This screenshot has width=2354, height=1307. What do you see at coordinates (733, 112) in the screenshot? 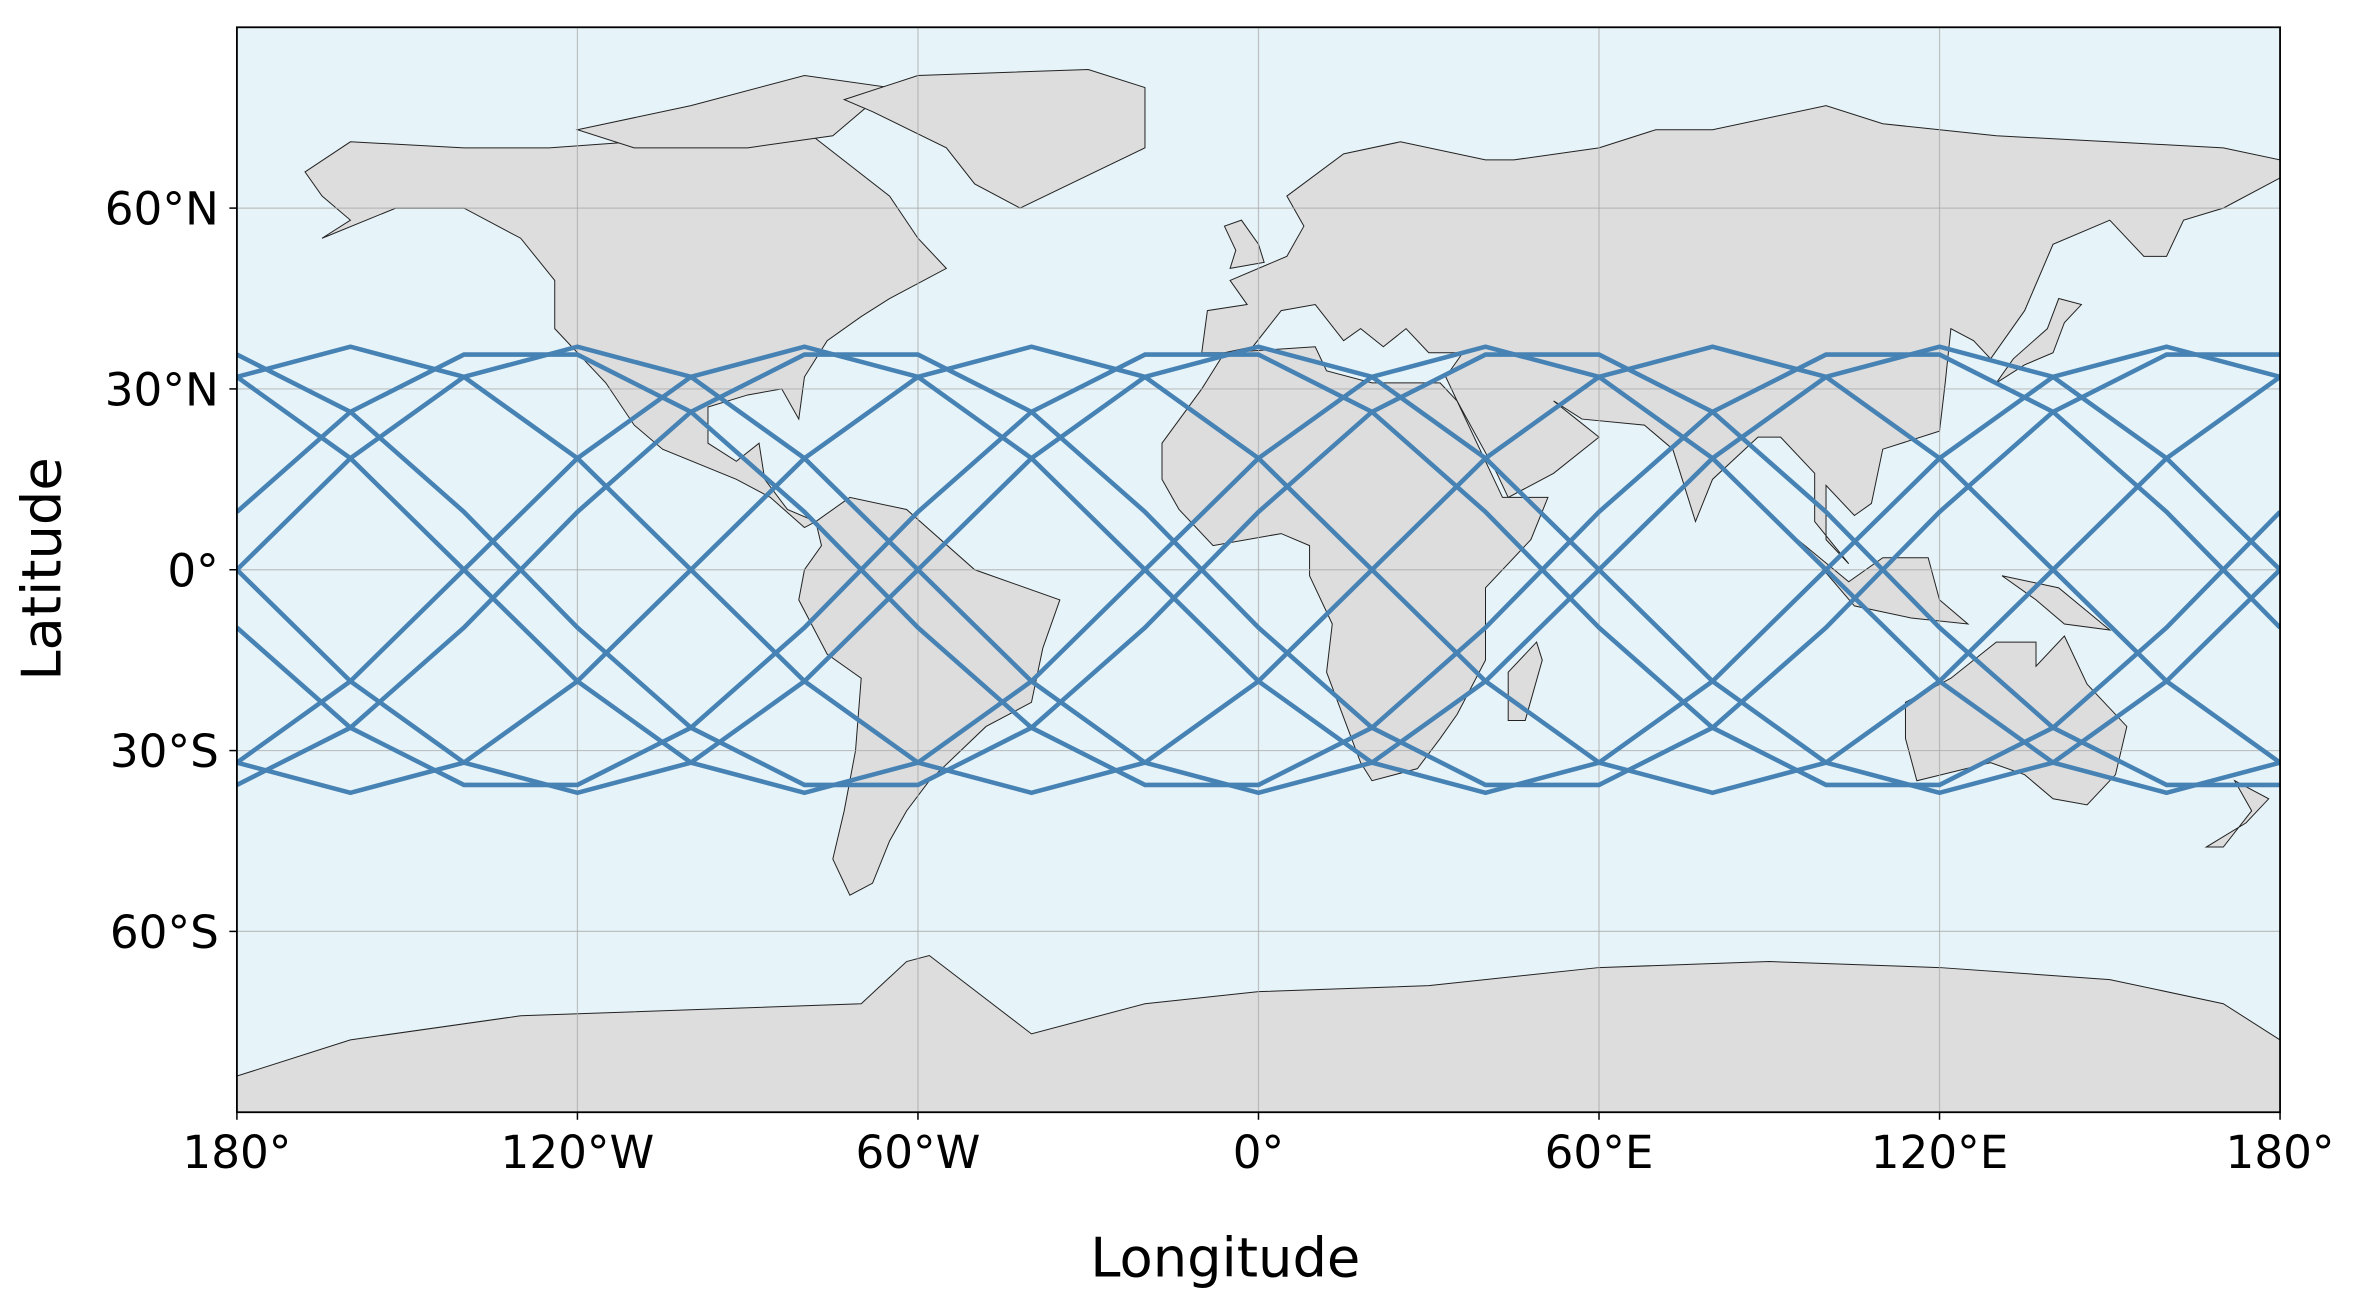
I see `arctic-islands` at bounding box center [733, 112].